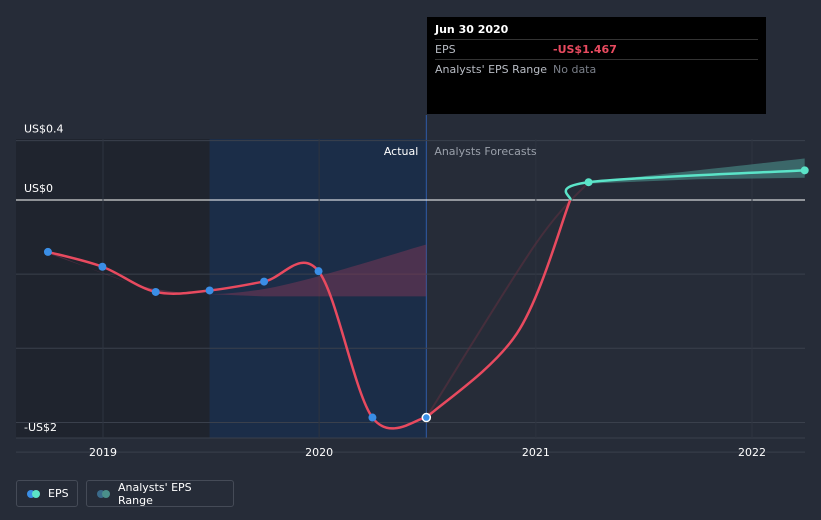 This screenshot has height=520, width=821. What do you see at coordinates (485, 151) in the screenshot?
I see `forecast-label: Analysts Forecasts` at bounding box center [485, 151].